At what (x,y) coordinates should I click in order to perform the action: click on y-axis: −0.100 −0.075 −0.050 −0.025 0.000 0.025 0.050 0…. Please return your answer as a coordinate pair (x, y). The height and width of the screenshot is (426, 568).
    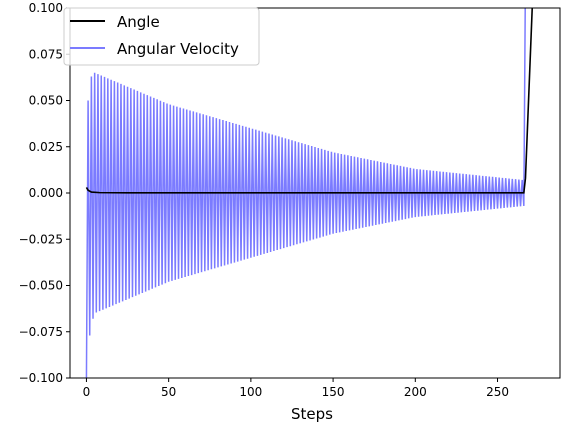
    Looking at the image, I should click on (44, 193).